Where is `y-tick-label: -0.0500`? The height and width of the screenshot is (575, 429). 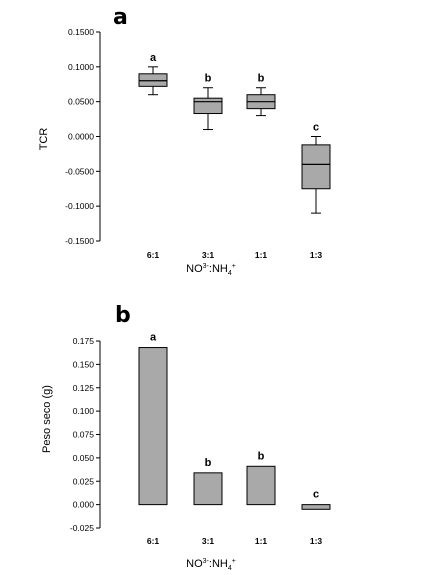
y-tick-label: -0.0500 is located at coordinates (79, 171).